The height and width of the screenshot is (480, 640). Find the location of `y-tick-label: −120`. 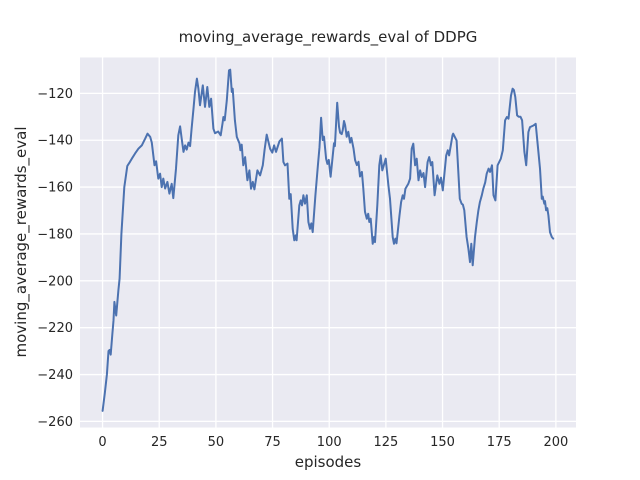

y-tick-label: −120 is located at coordinates (55, 94).